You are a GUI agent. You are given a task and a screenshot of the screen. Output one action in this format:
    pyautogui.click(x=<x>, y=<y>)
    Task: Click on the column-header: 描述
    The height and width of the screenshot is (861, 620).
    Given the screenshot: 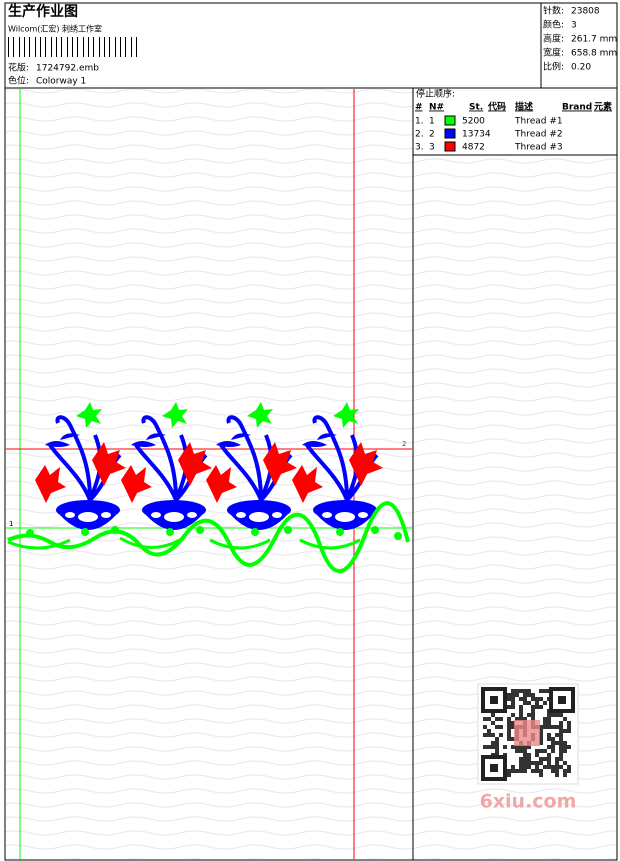 What is the action you would take?
    pyautogui.click(x=524, y=107)
    